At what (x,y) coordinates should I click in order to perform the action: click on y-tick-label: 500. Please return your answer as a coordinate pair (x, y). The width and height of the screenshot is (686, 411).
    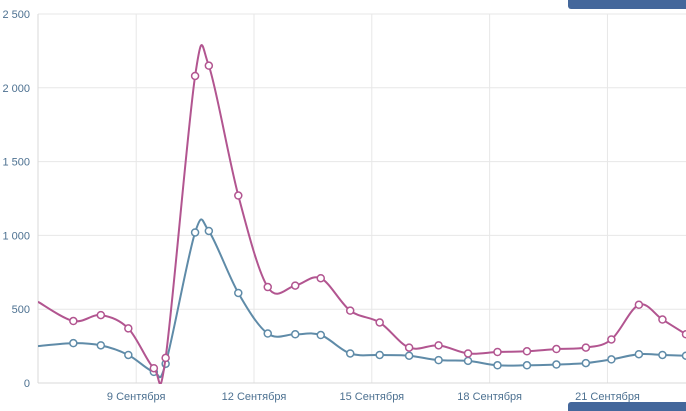
    Looking at the image, I should click on (21, 310).